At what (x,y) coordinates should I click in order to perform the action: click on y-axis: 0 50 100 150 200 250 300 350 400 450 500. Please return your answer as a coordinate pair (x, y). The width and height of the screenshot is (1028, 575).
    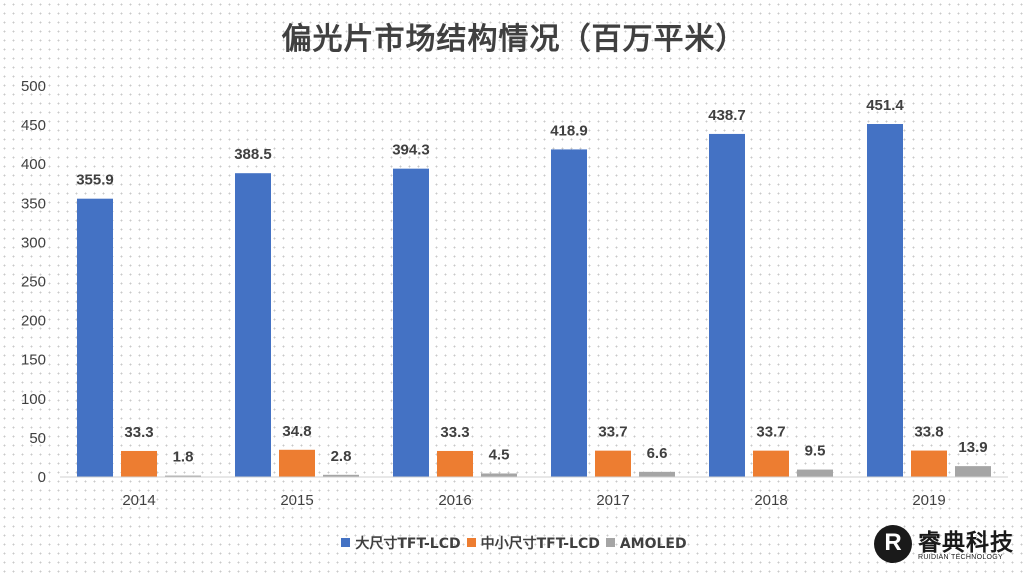
    Looking at the image, I should click on (33, 282).